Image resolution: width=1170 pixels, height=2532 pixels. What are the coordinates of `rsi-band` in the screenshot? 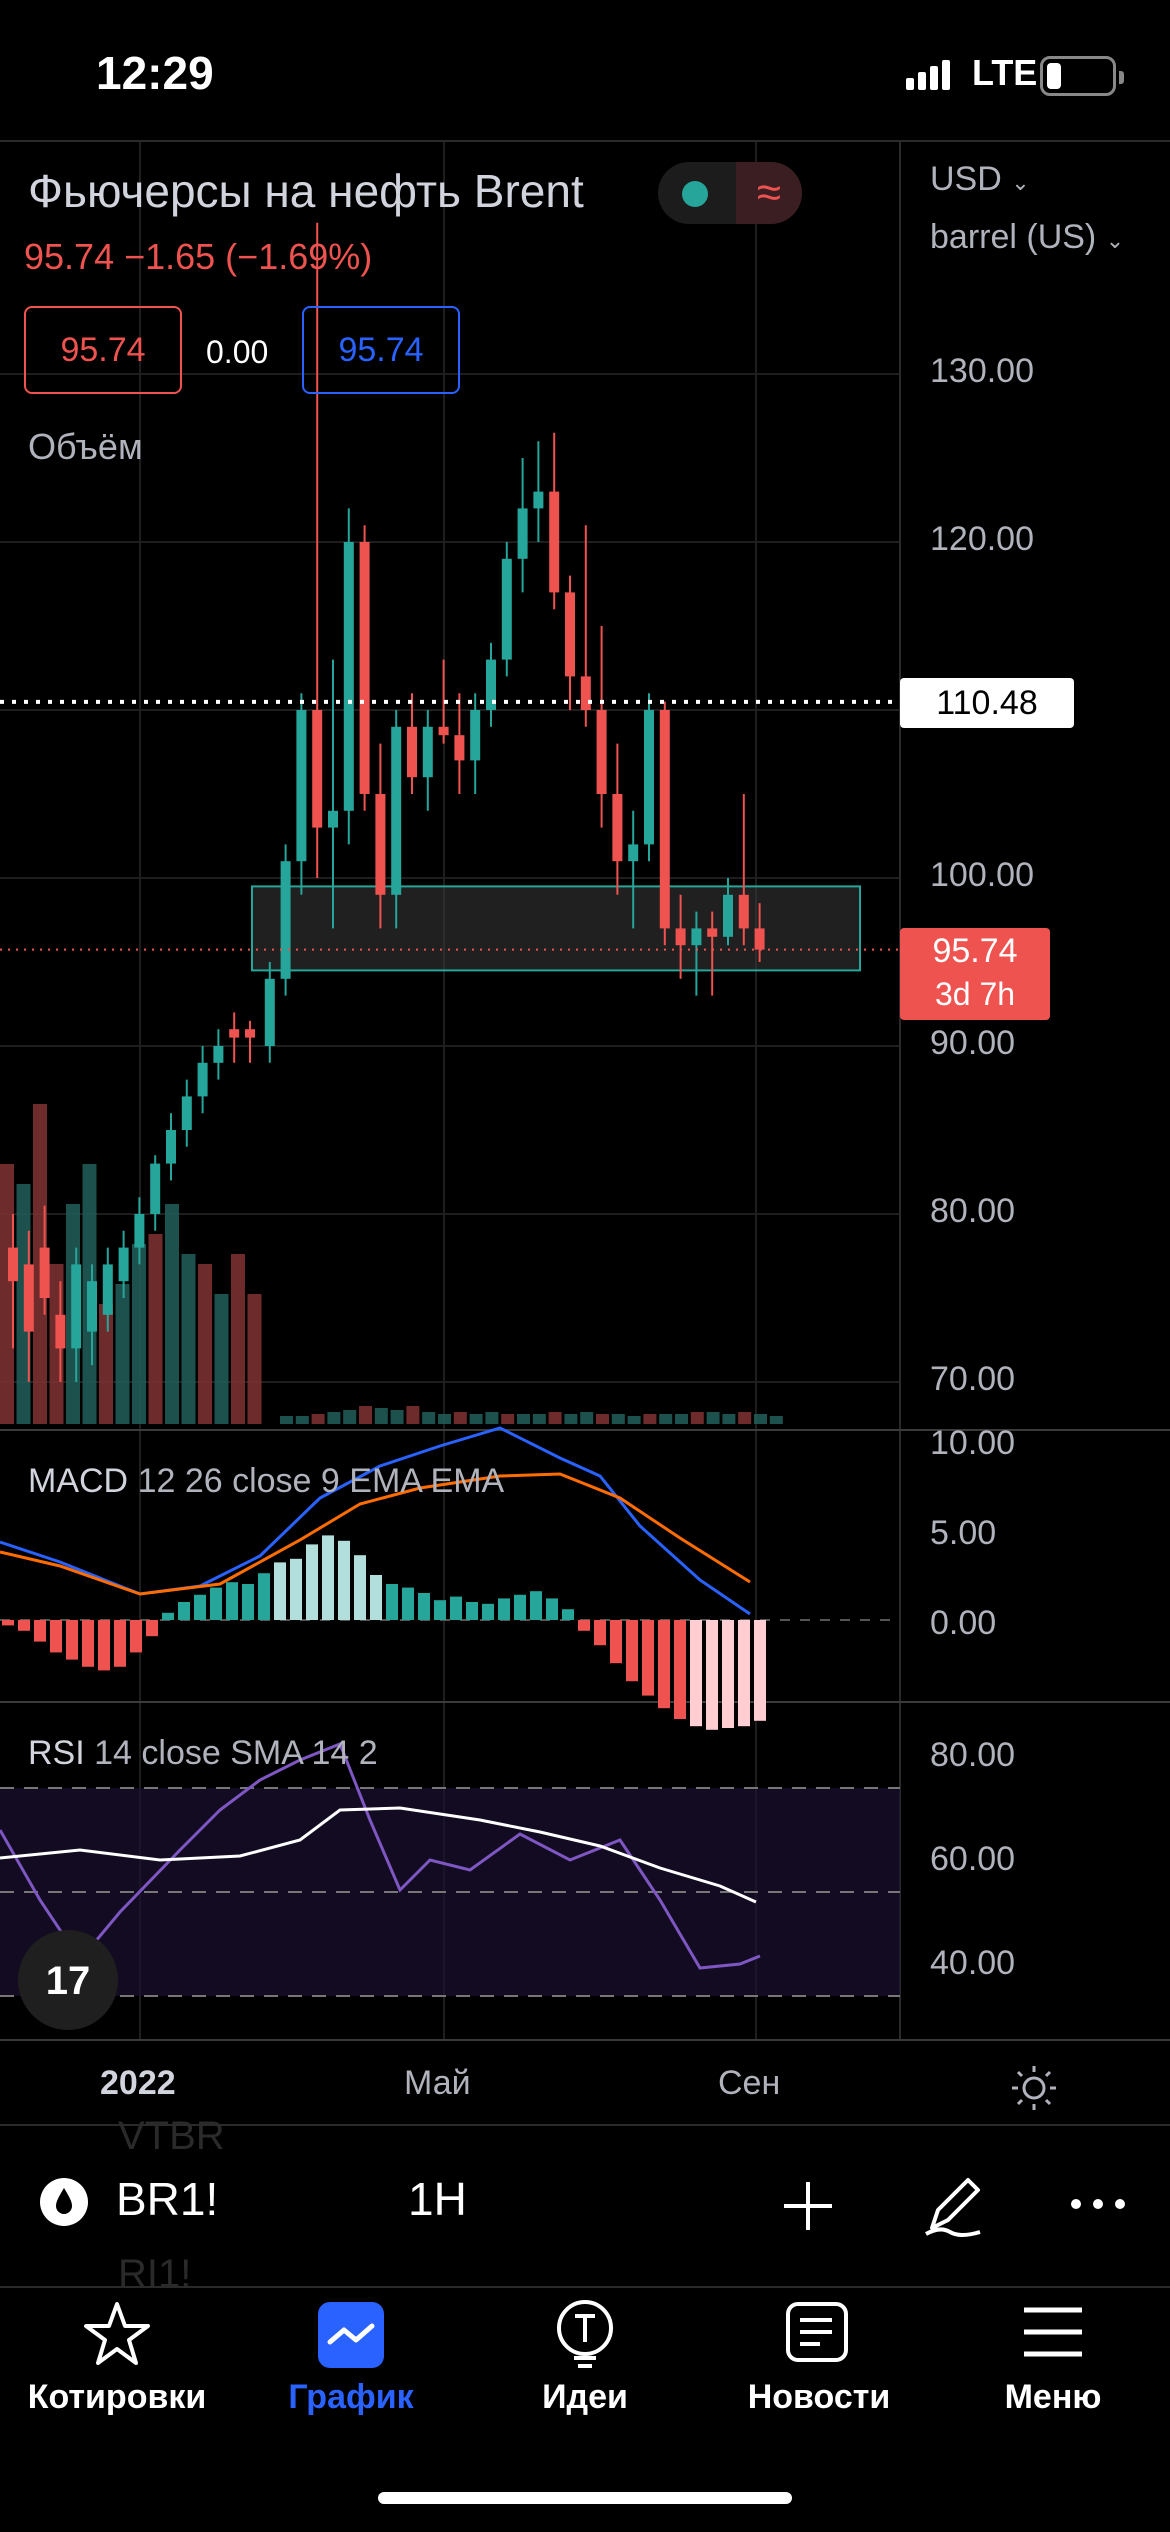 It's located at (450, 1892).